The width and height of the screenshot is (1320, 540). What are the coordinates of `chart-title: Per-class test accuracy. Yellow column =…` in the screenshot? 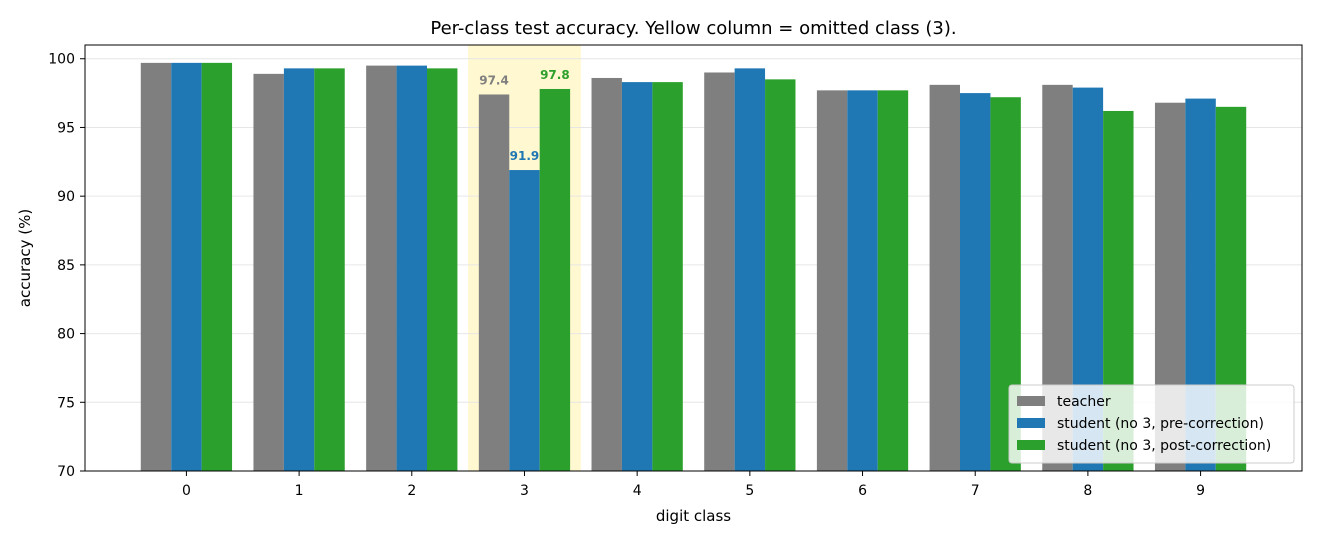 It's located at (693, 28).